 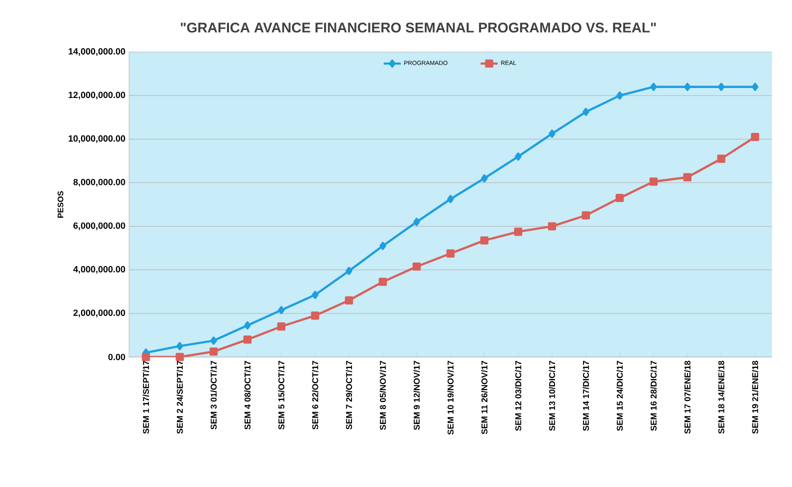 What do you see at coordinates (213, 395) in the screenshot?
I see `x-tick-label: SEM 3 01/OCT/17` at bounding box center [213, 395].